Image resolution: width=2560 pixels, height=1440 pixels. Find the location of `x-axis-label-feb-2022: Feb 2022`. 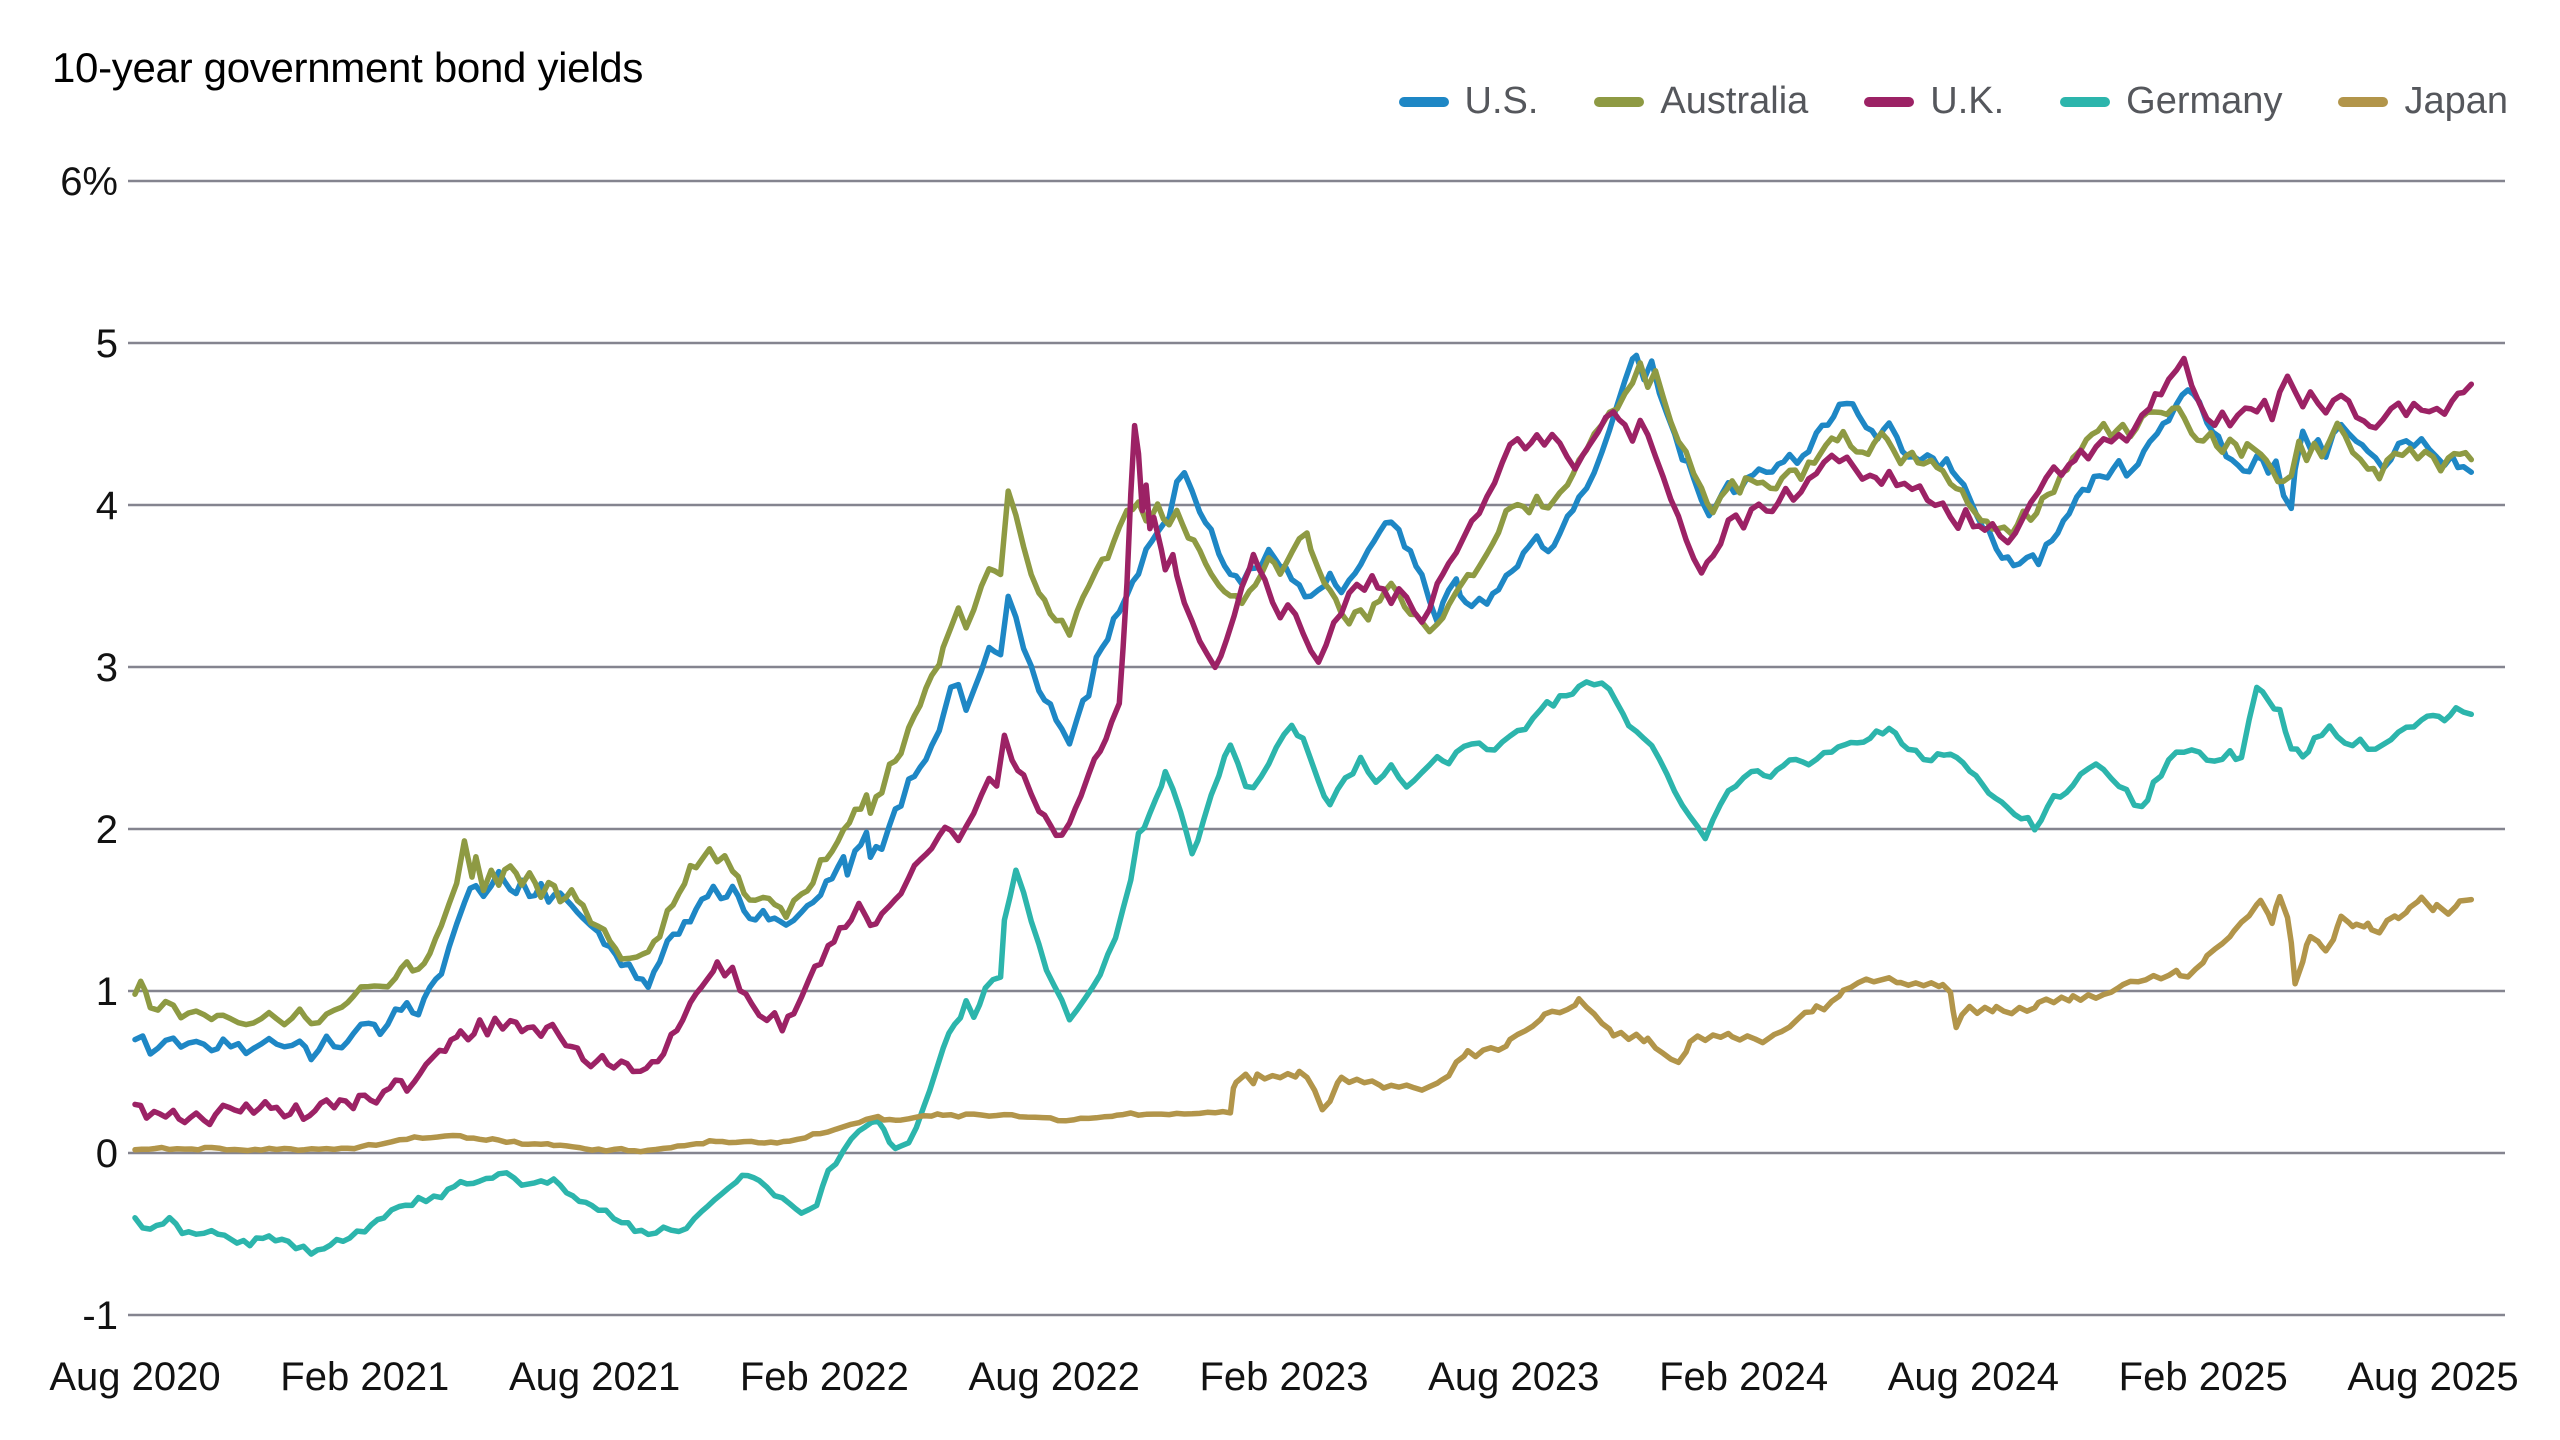

x-axis-label-feb-2022: Feb 2022 is located at coordinates (824, 1377).